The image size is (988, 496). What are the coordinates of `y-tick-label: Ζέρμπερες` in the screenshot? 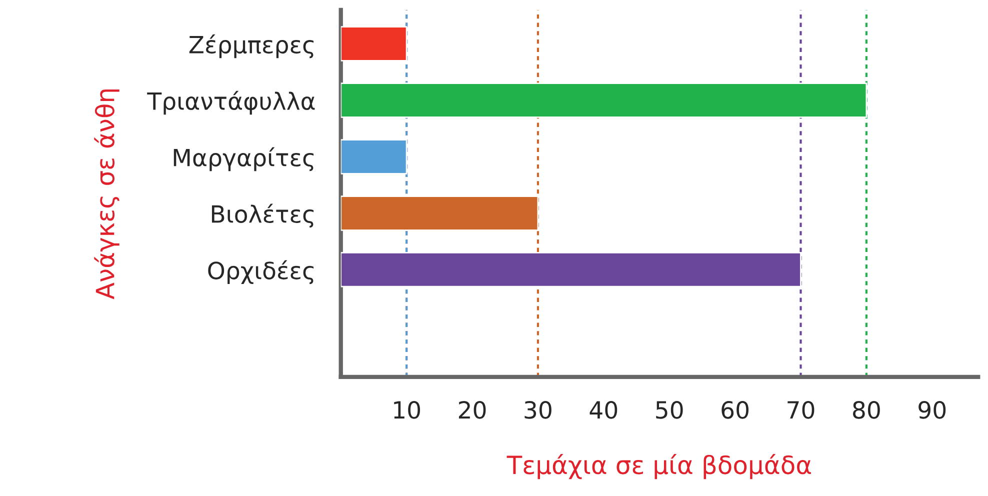 It's located at (251, 46).